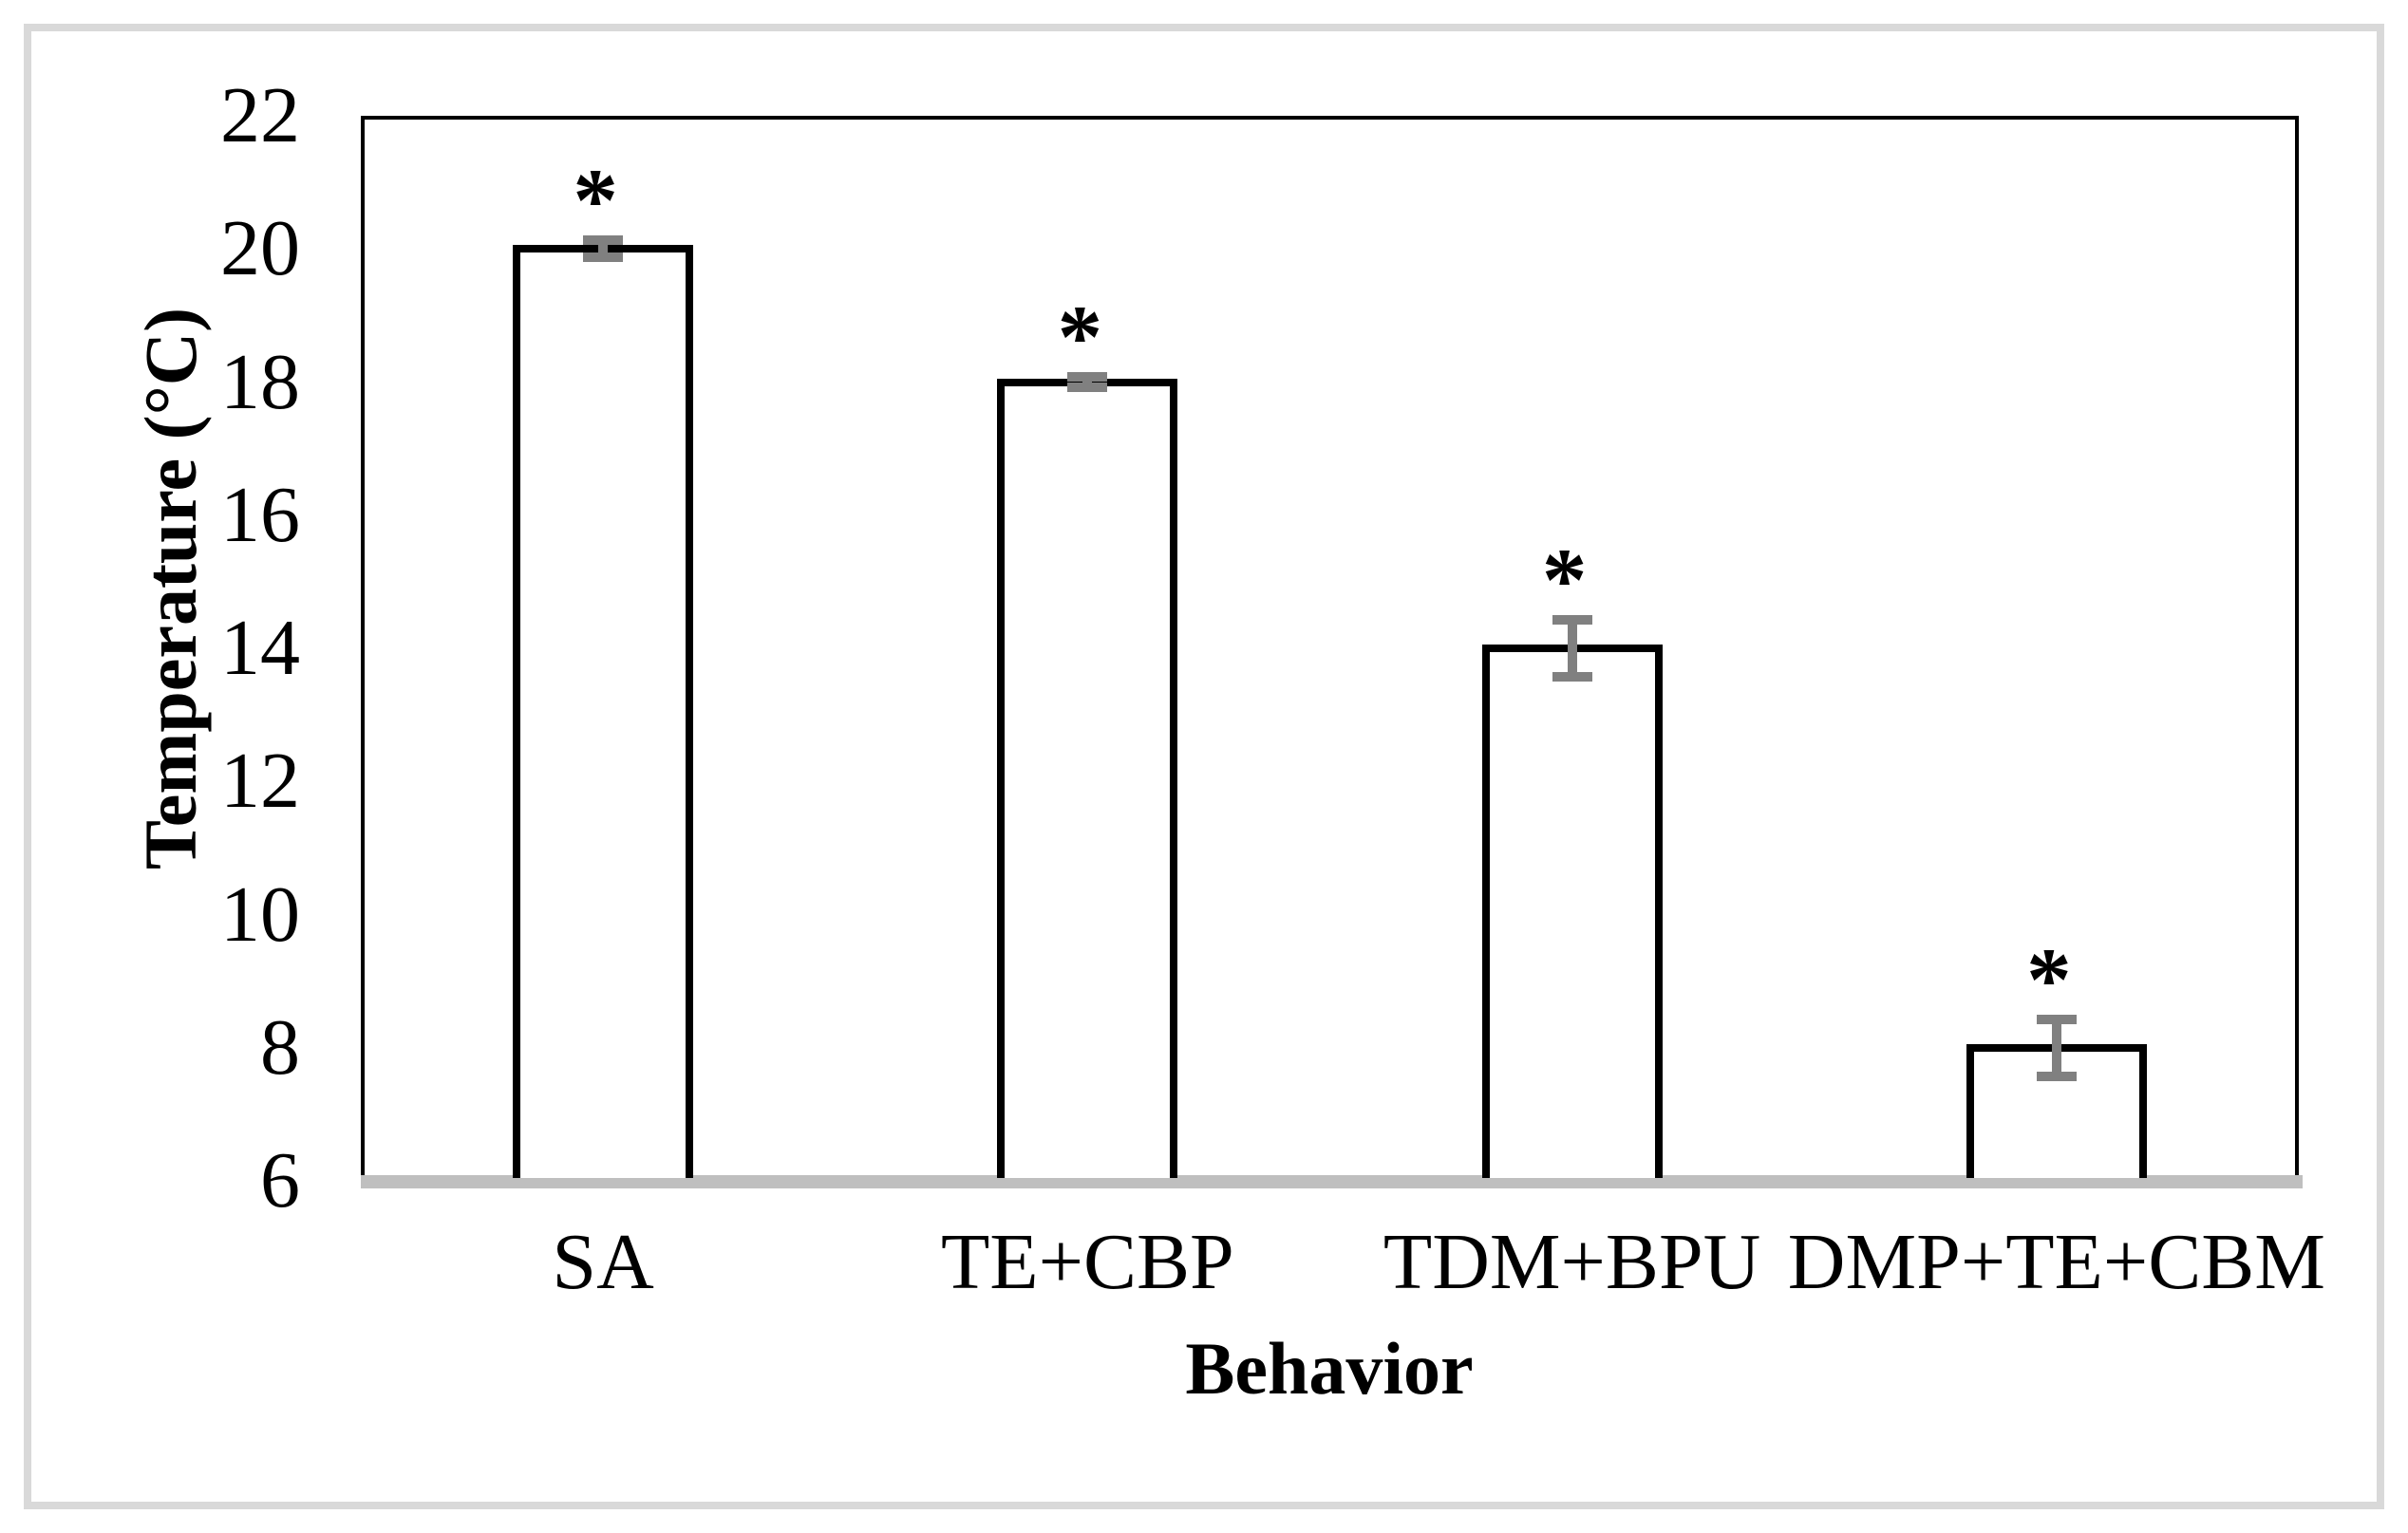 This screenshot has width=2408, height=1533. I want to click on error-bar-cap-bottom-SA, so click(603, 258).